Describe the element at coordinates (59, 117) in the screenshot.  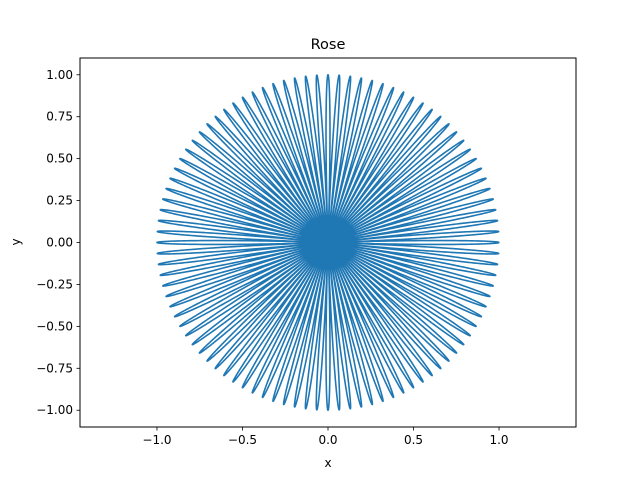
I see `y-tick-label: 0.75` at that location.